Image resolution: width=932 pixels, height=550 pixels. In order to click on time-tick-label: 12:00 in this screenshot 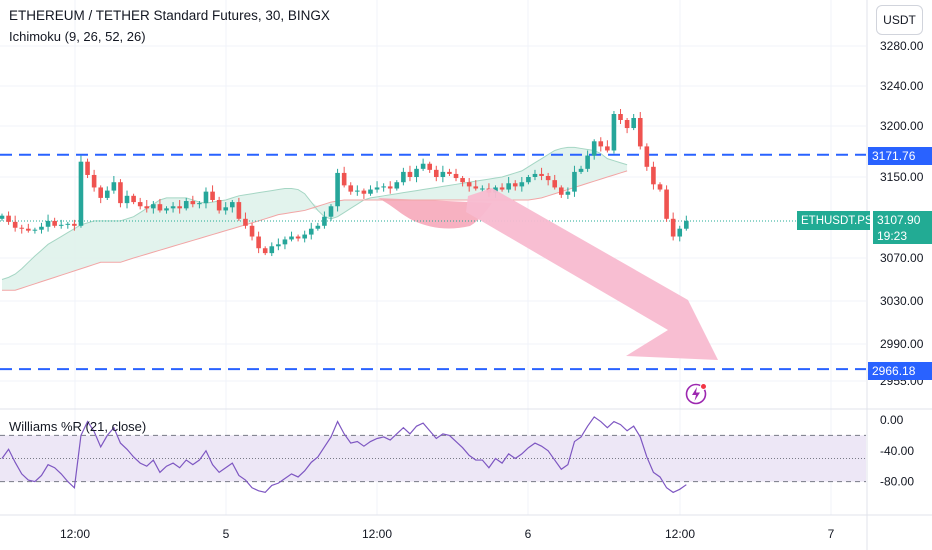, I will do `click(377, 534)`.